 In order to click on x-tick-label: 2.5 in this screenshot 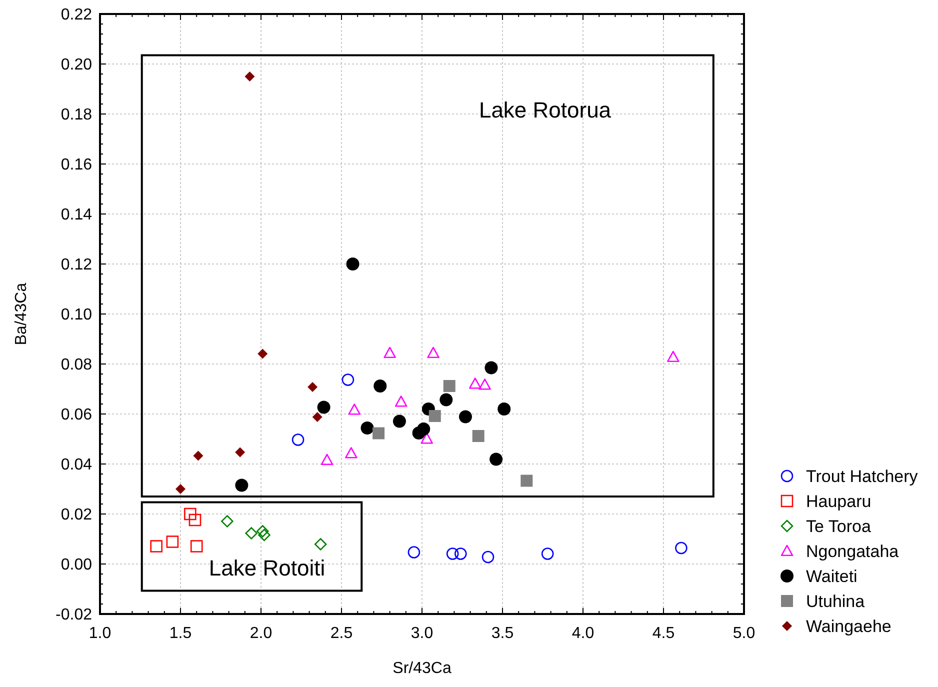, I will do `click(341, 633)`.